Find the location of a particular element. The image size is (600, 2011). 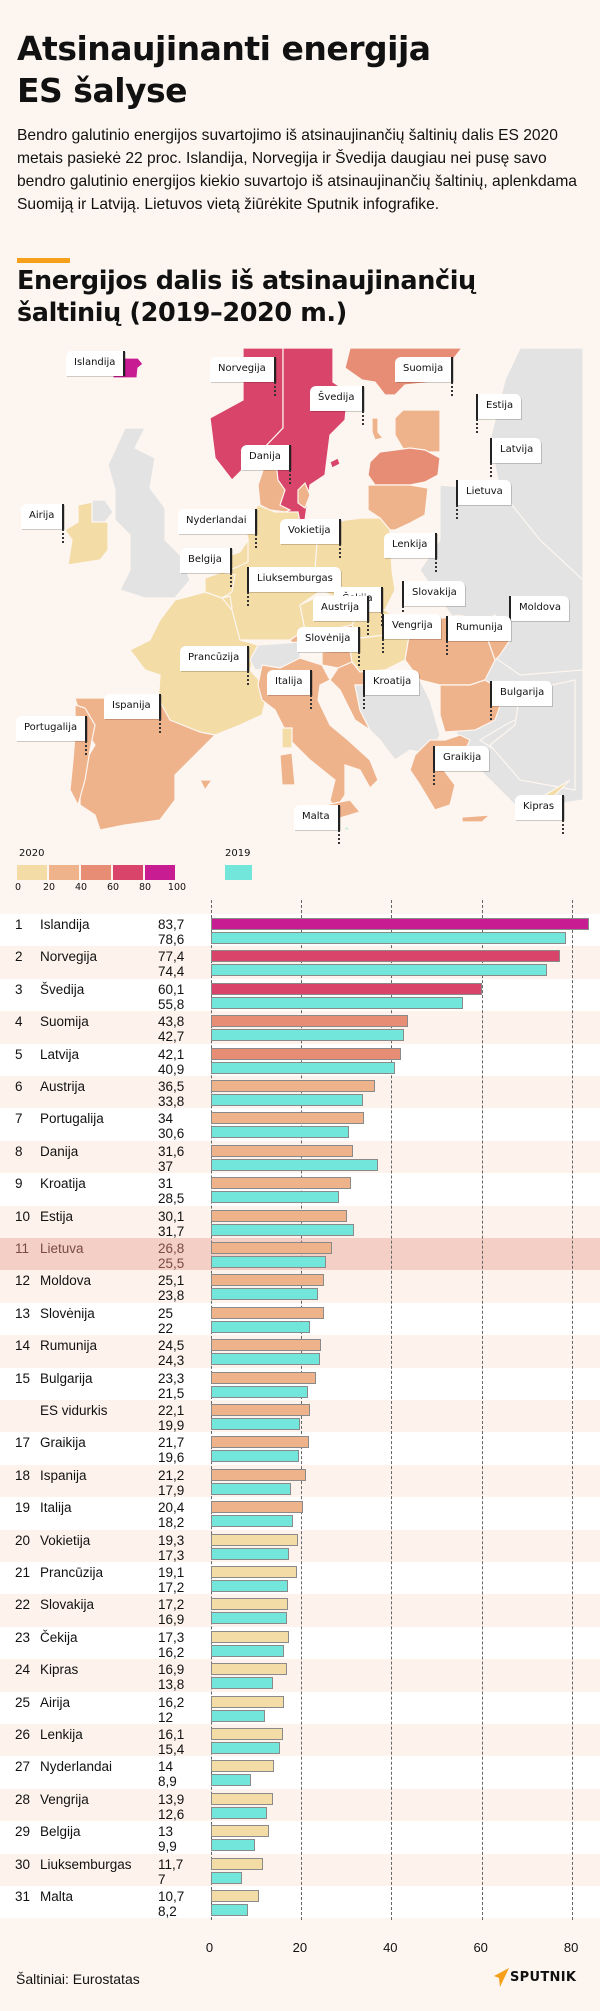

row-country-name: Rumunija is located at coordinates (69, 1346).